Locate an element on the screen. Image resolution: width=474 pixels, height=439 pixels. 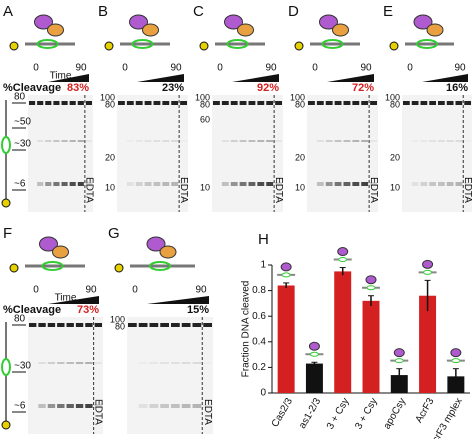
panel-letter: B is located at coordinates (103, 11).